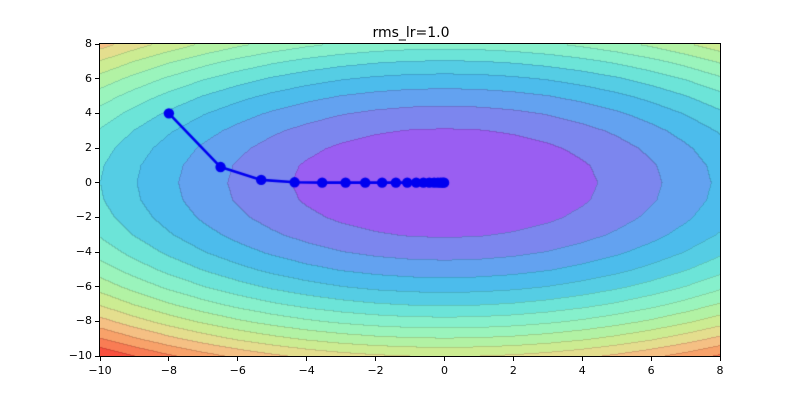 Image resolution: width=800 pixels, height=400 pixels. What do you see at coordinates (83, 217) in the screenshot?
I see `y-tick-label: −2` at bounding box center [83, 217].